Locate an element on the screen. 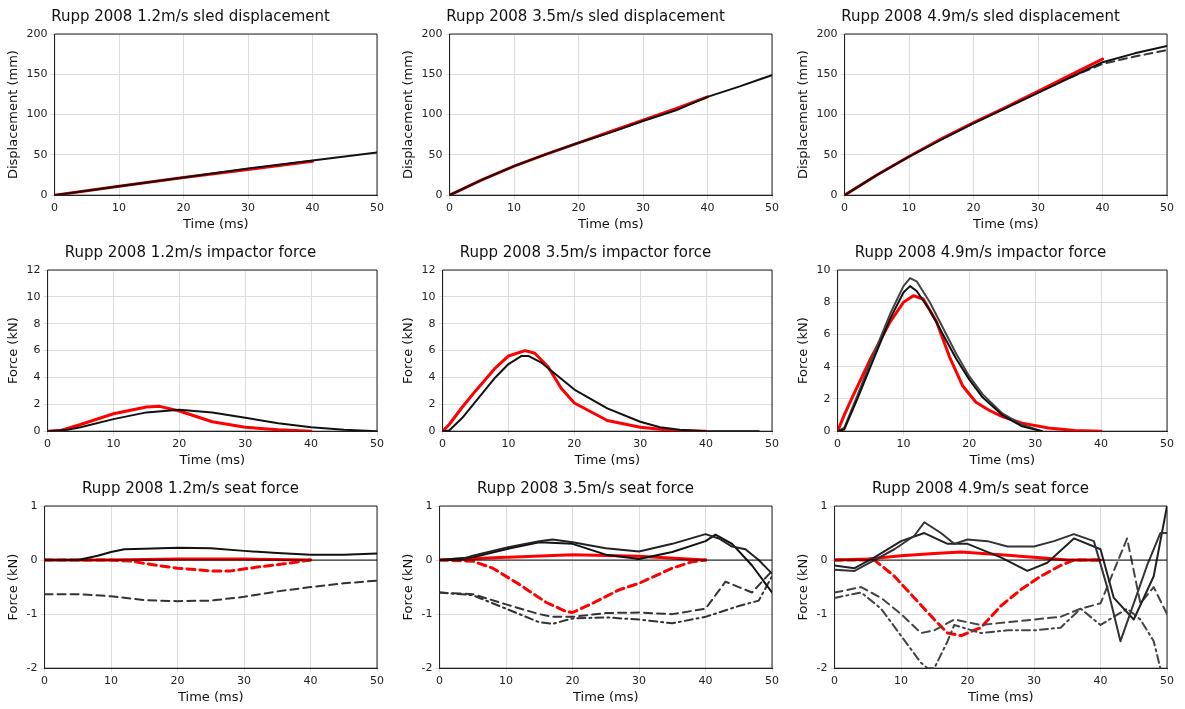  chart-title: Rupp 2008 1.2m/s seat force is located at coordinates (190, 487).